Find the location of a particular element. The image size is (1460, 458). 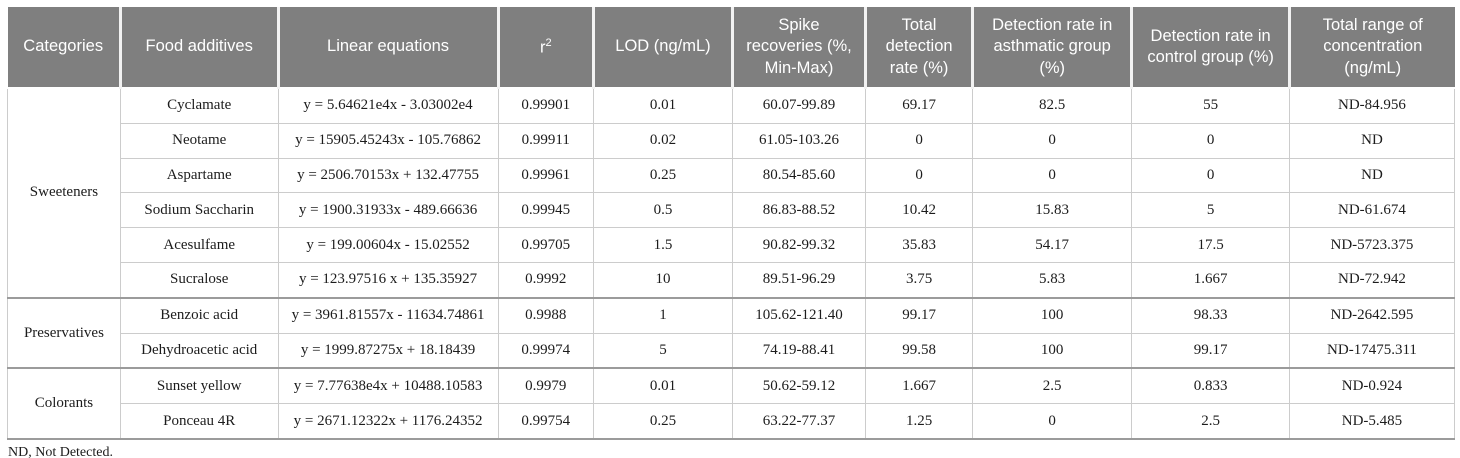

cell-asthmatic-rate: 82.5 is located at coordinates (1052, 106).